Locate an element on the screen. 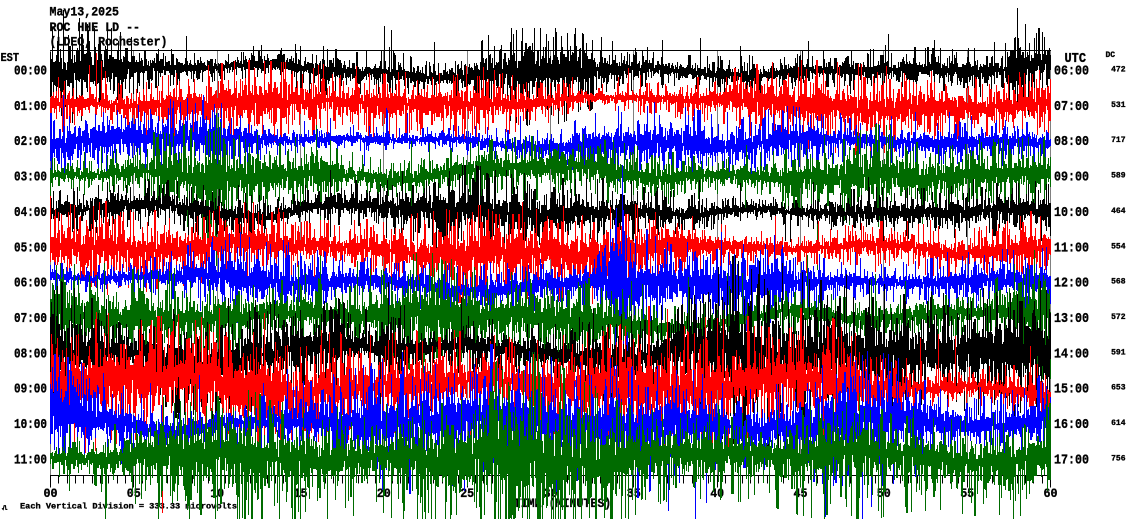 This screenshot has width=1130, height=519. svg-text: 05:00 is located at coordinates (30, 248).